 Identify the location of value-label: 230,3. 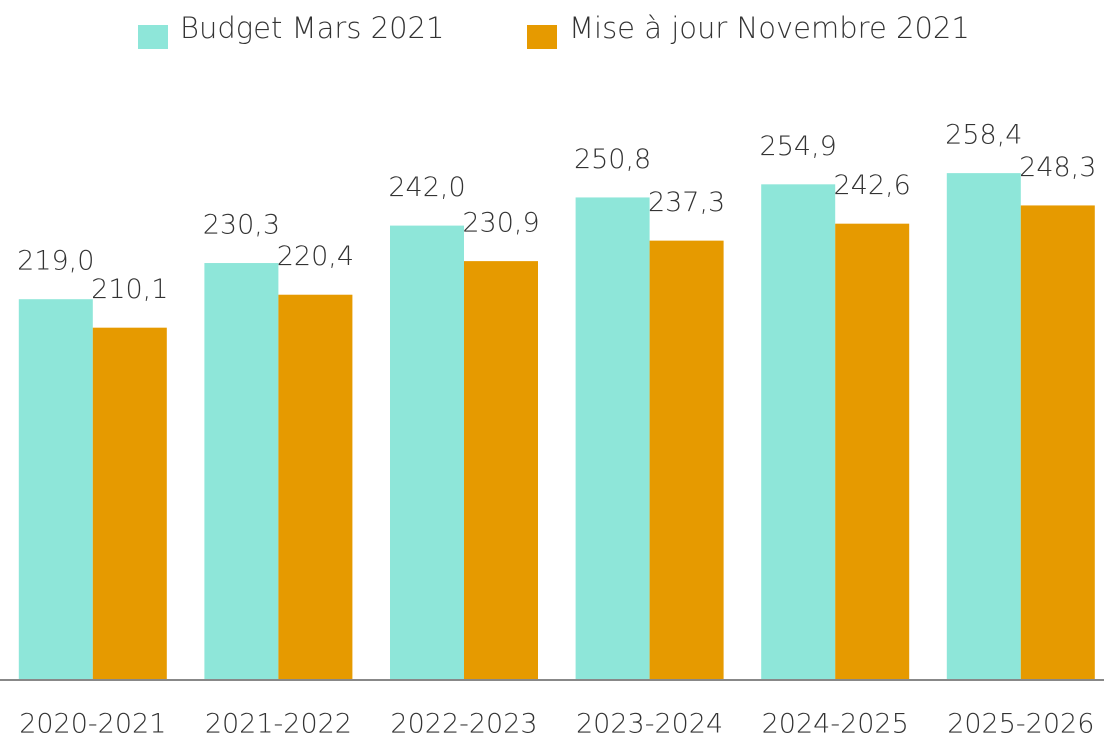
(241, 225).